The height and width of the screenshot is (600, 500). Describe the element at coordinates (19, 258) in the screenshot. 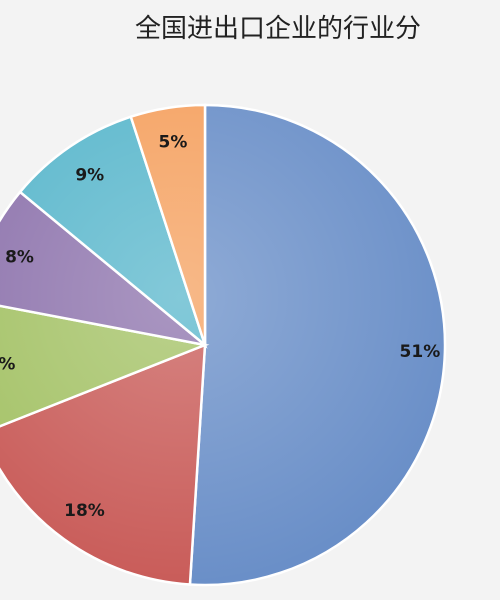

I see `data-label: 8%` at that location.